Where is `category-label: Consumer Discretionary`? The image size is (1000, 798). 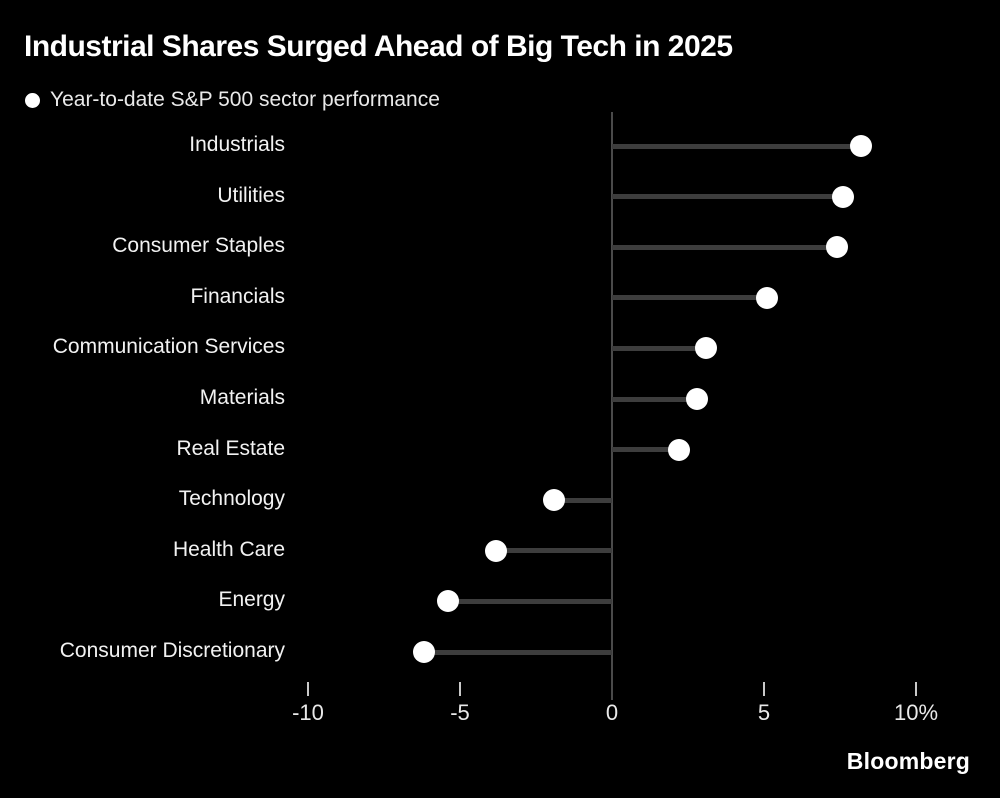
category-label: Consumer Discretionary is located at coordinates (172, 650).